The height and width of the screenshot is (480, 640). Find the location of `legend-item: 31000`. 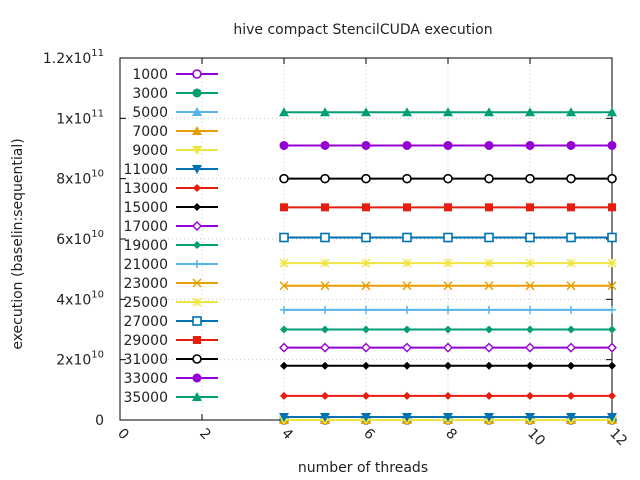

legend-item: 31000 is located at coordinates (170, 360).